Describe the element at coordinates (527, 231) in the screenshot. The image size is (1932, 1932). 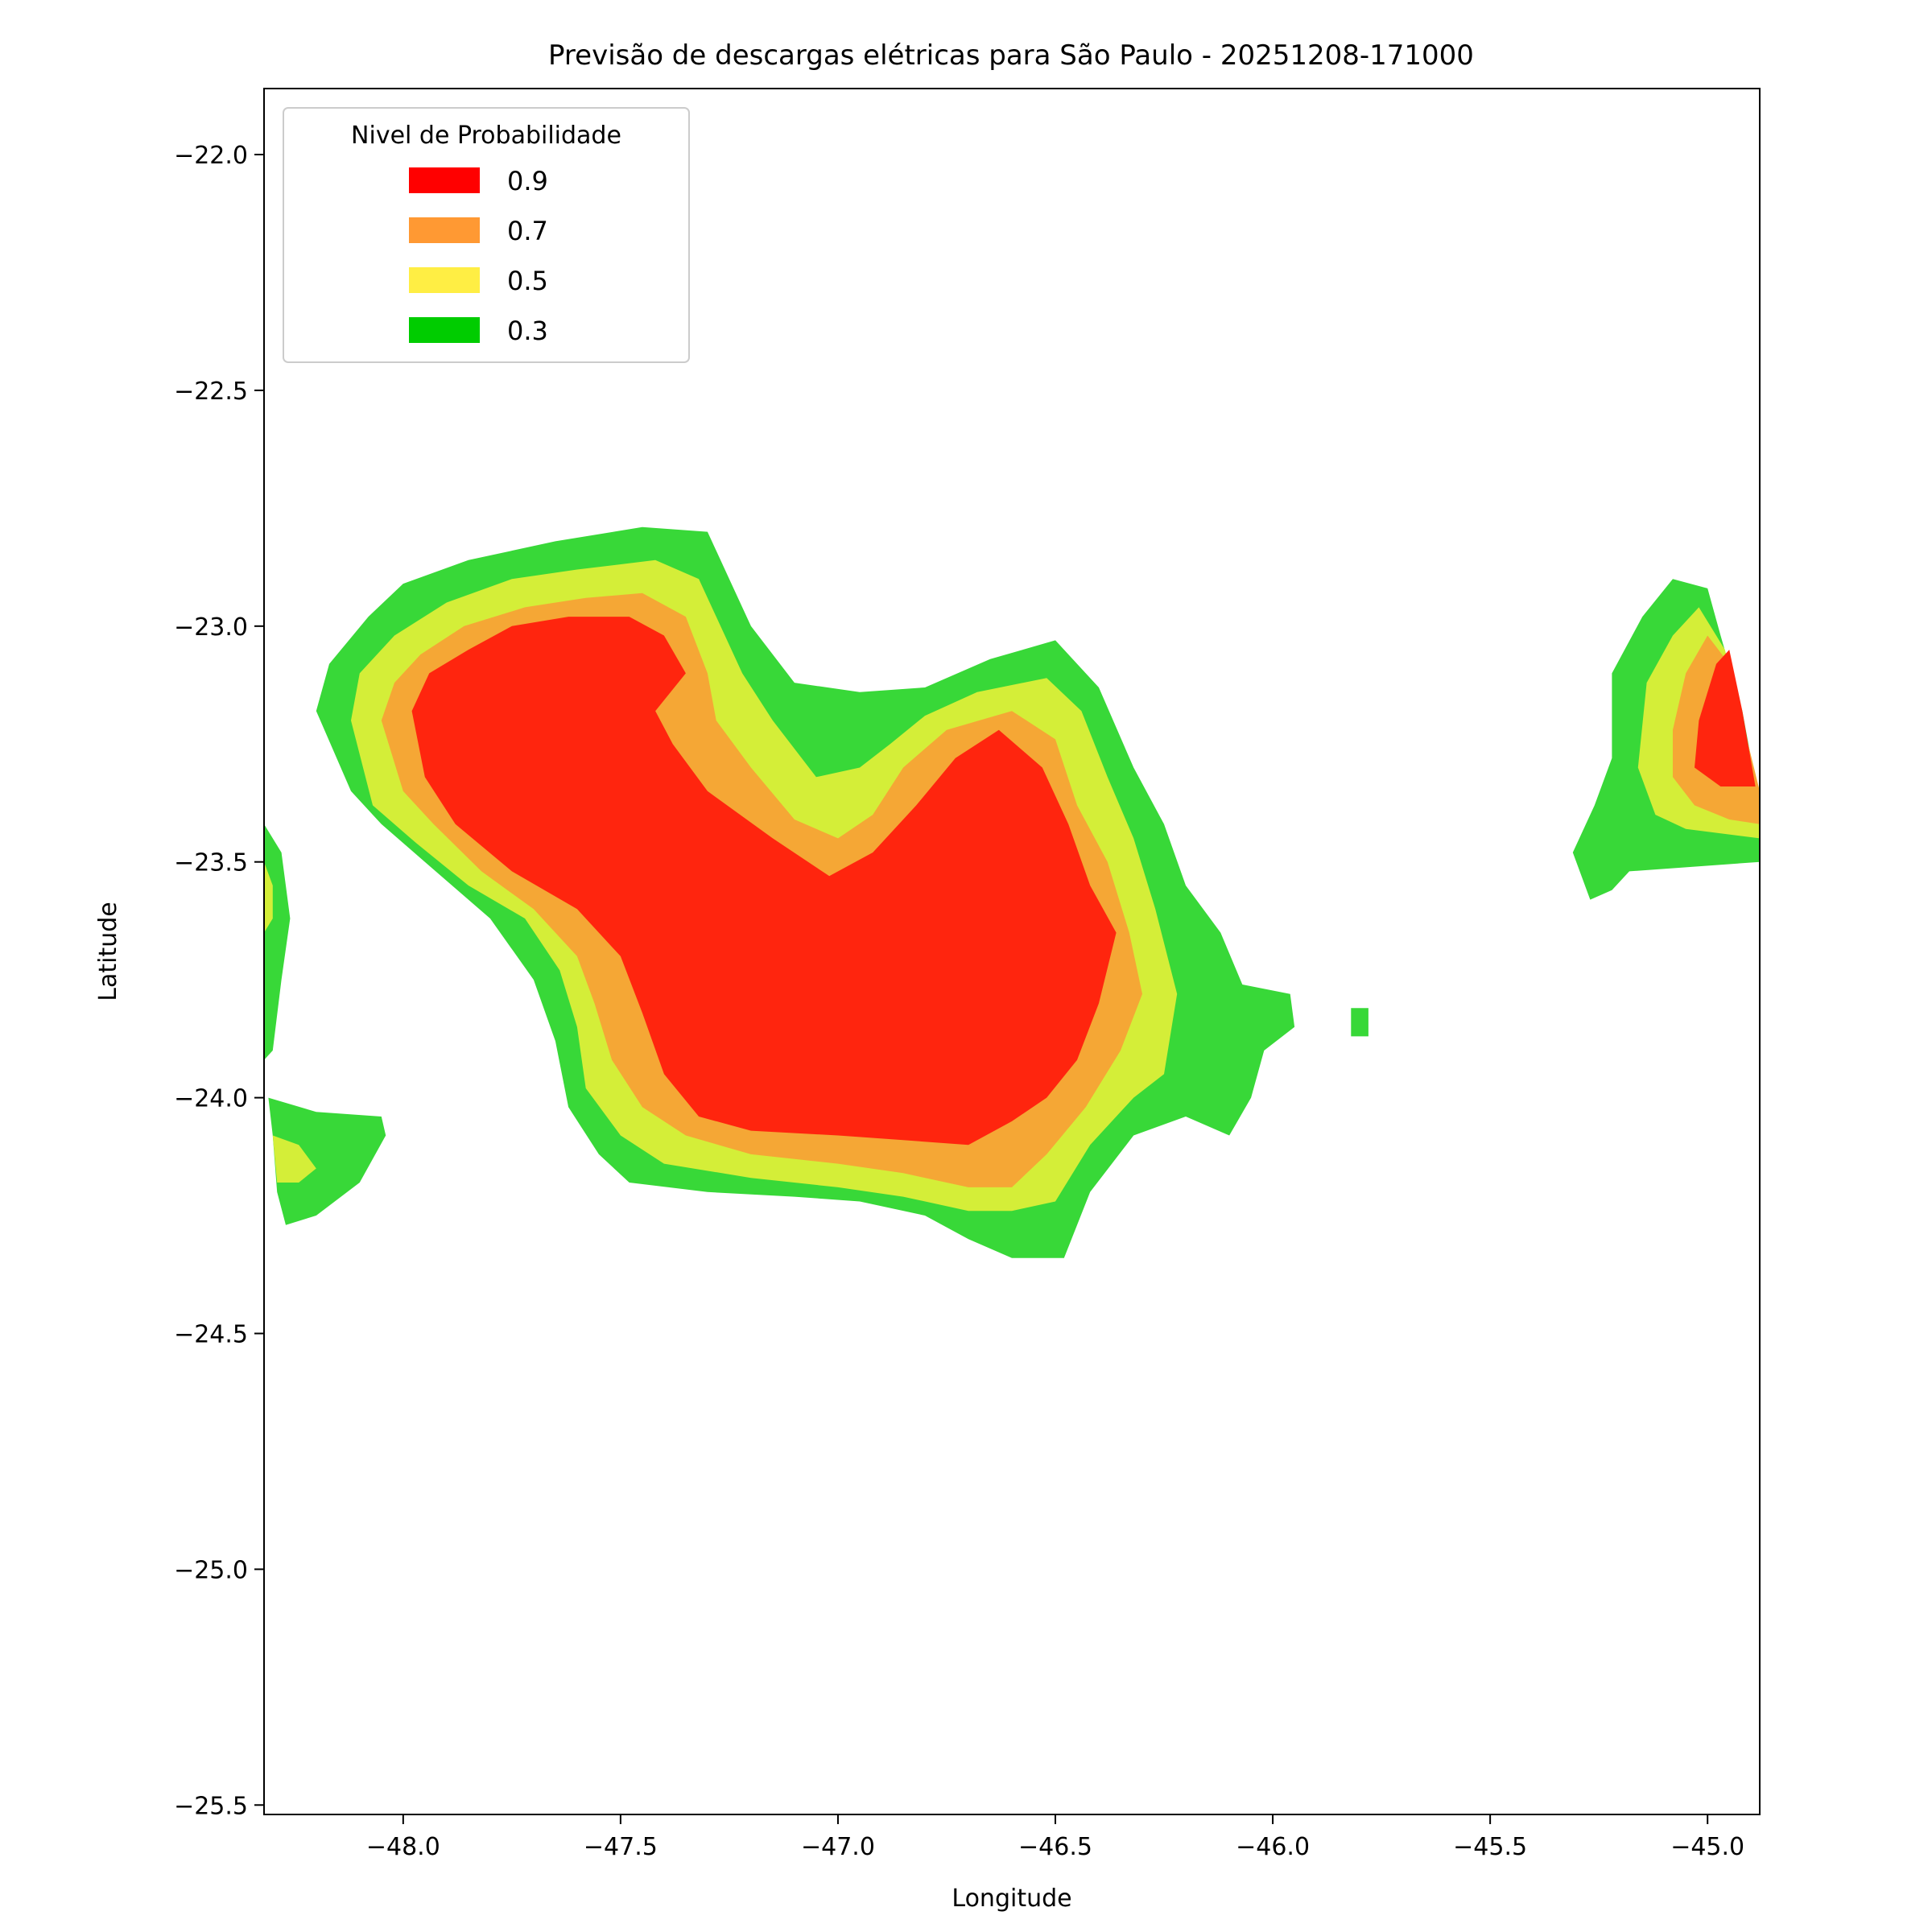
I see `legend-label-07: 0.7` at that location.